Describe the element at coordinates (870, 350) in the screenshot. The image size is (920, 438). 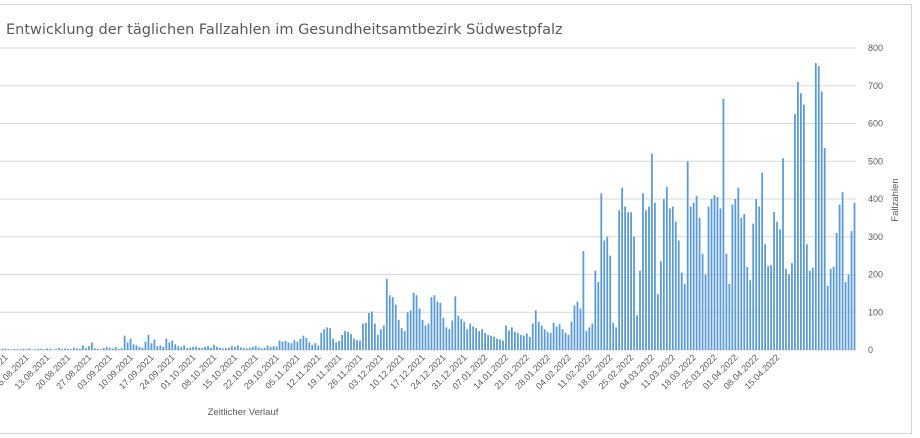
I see `y-tick-label: 0` at that location.